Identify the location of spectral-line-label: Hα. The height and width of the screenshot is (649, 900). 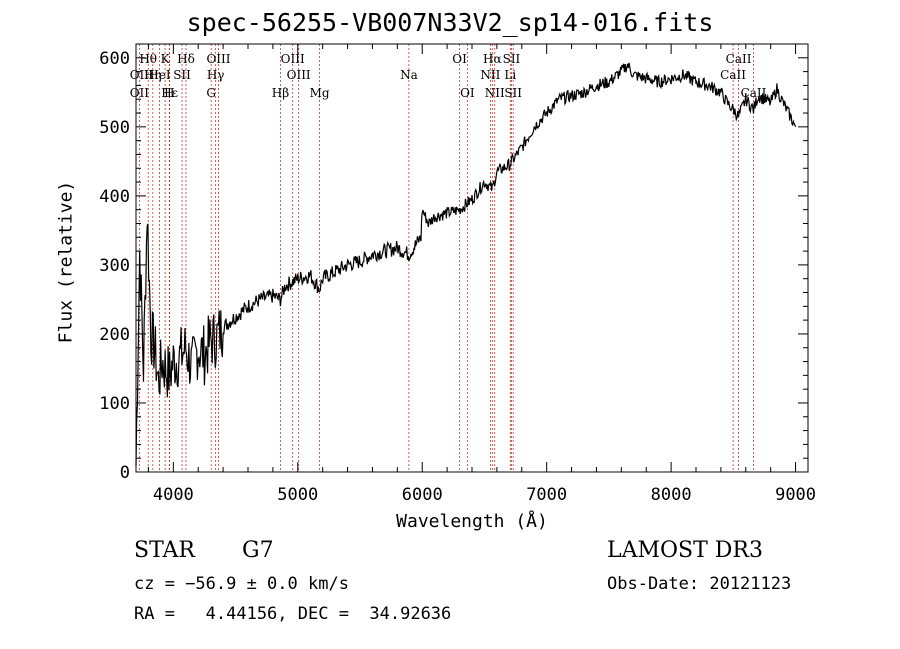
(492, 59).